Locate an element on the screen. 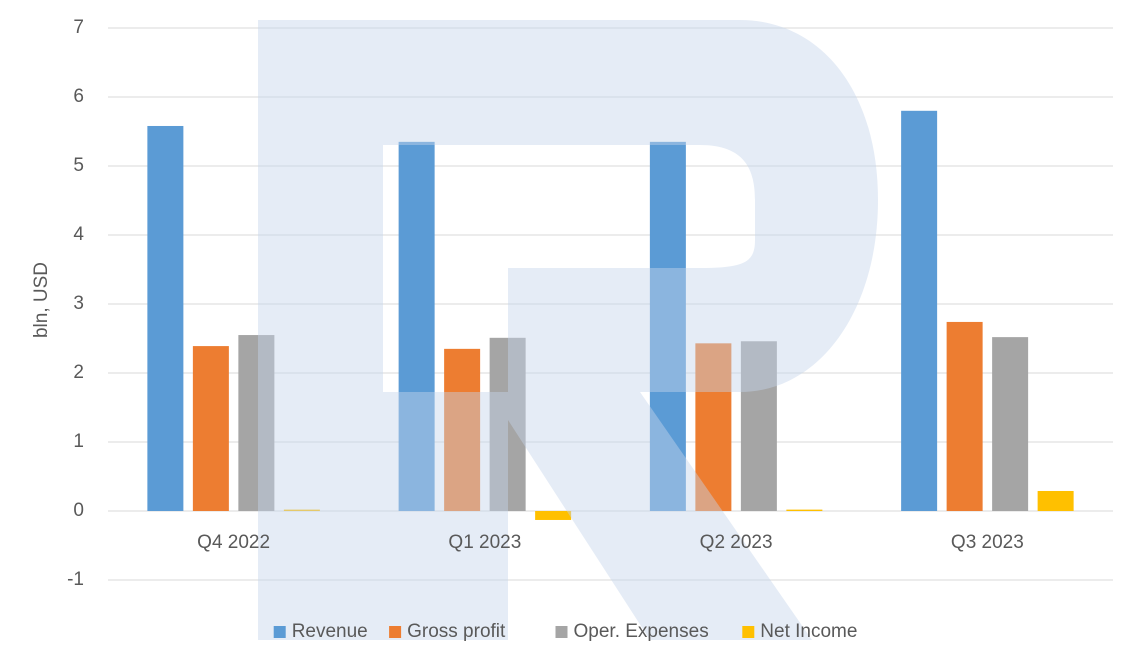  y-tick-label: 1 is located at coordinates (78, 441).